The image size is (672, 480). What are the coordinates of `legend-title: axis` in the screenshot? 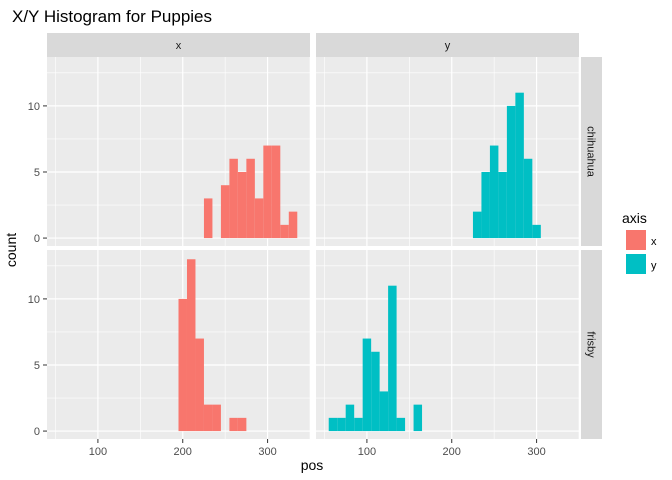 It's located at (634, 218).